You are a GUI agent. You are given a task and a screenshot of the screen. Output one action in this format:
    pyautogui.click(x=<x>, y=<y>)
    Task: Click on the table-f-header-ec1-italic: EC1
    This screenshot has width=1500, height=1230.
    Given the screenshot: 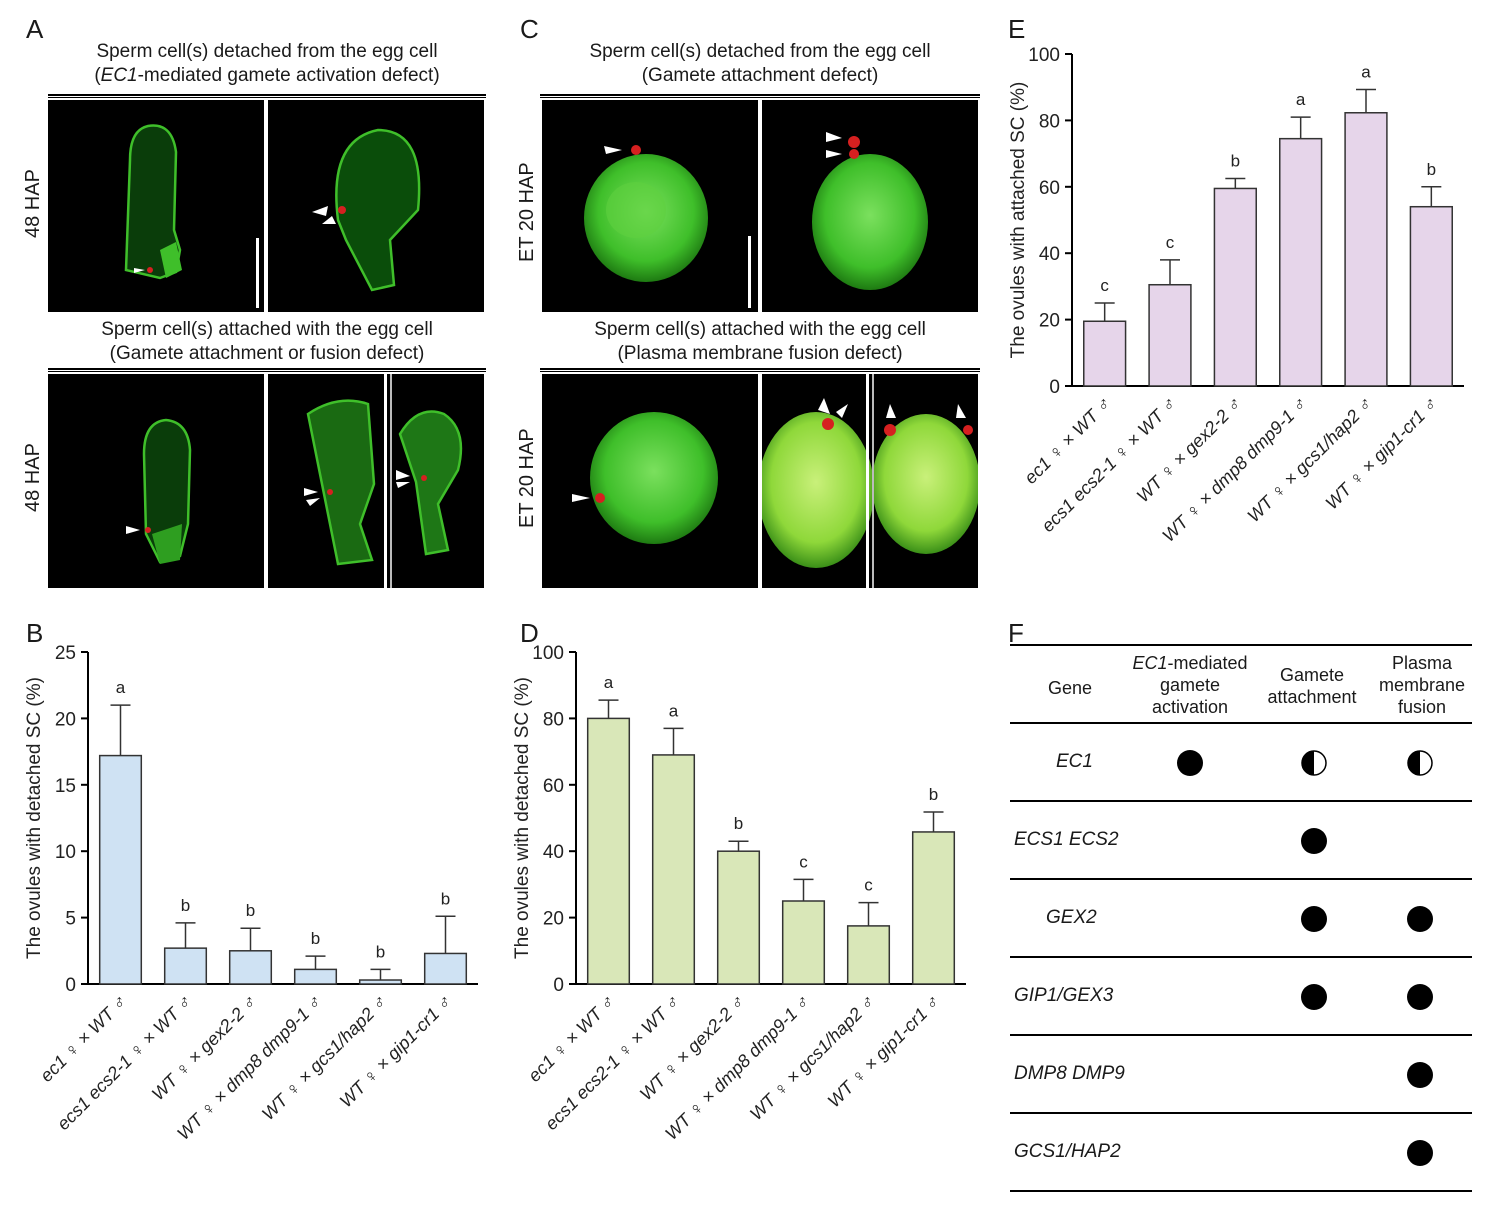 What is the action you would take?
    pyautogui.click(x=1150, y=663)
    